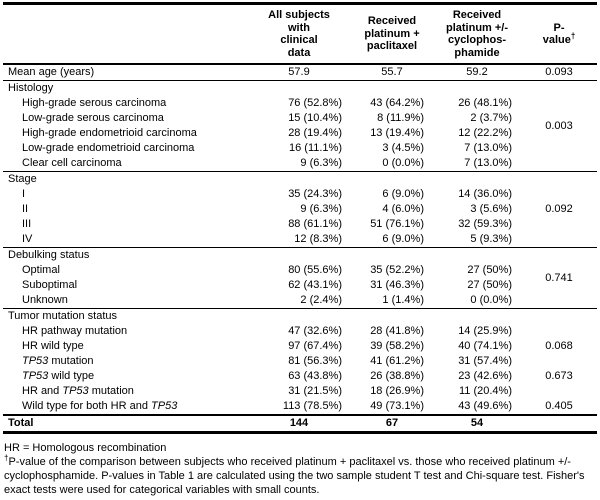 This screenshot has height=500, width=600. I want to click on row-label: High-grade serous carcinoma, so click(94, 103).